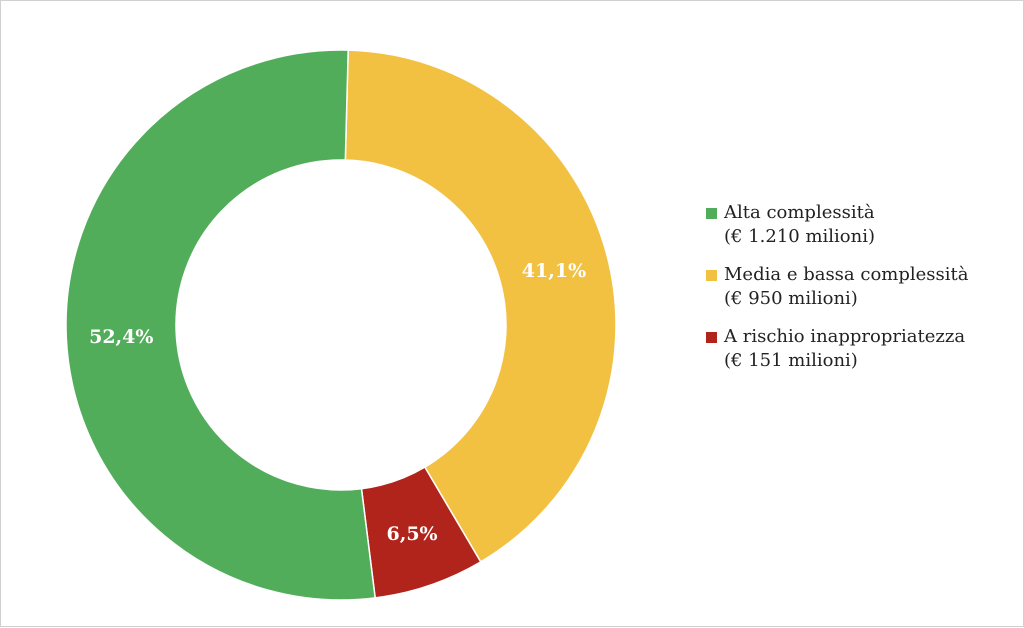  What do you see at coordinates (846, 274) in the screenshot?
I see `legend-label: Media e bassa complessità` at bounding box center [846, 274].